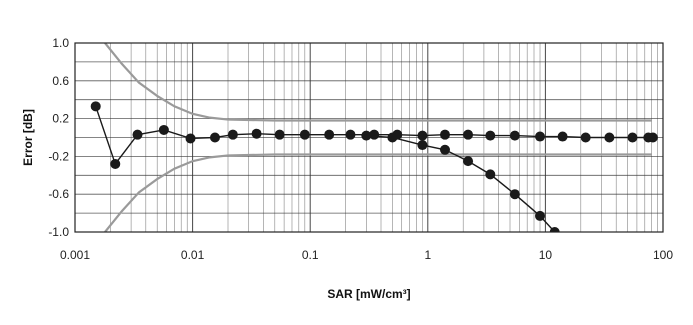 The width and height of the screenshot is (693, 325). I want to click on y-tick-label: 0.6, so click(60, 81).